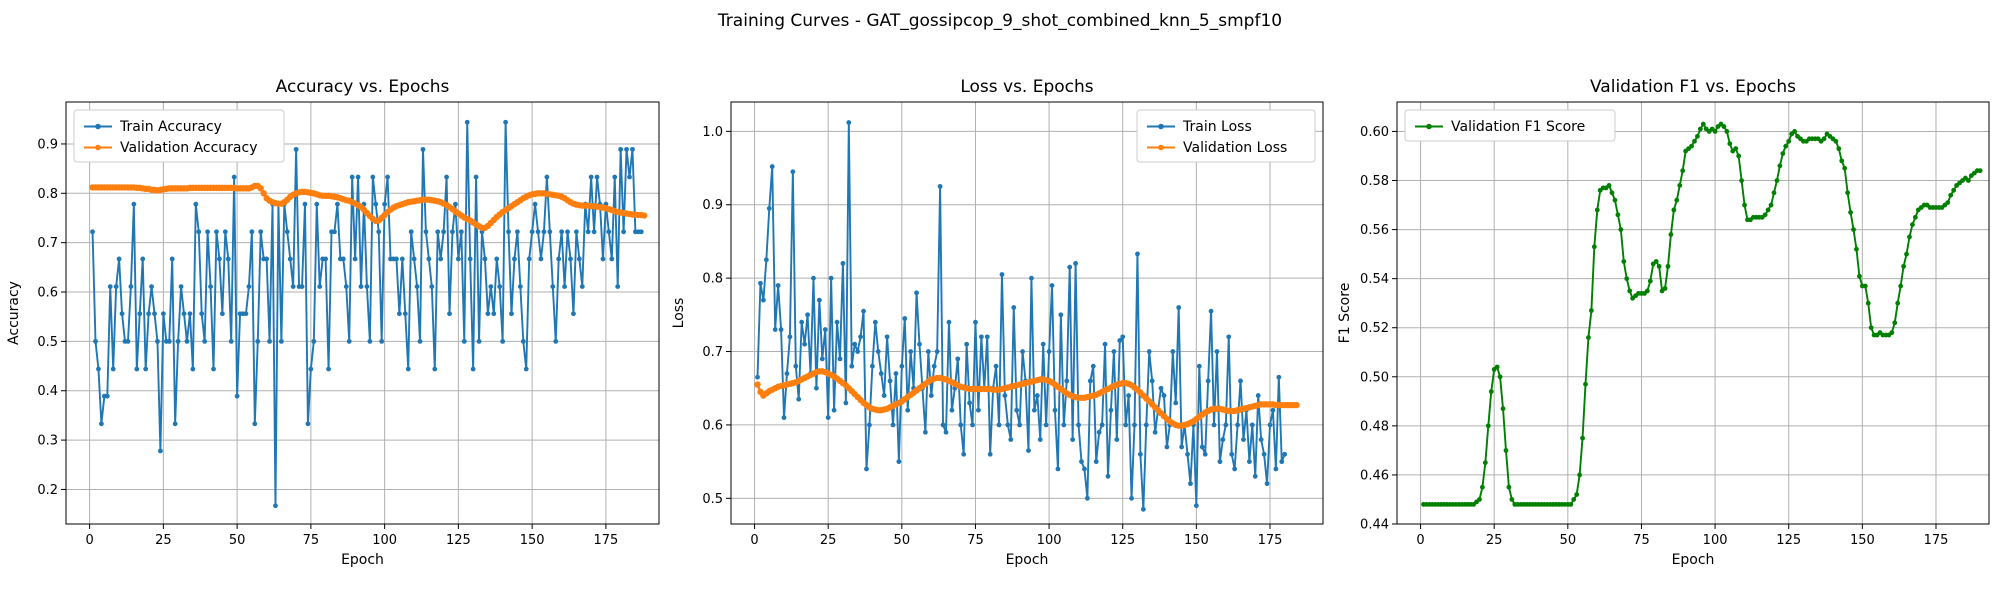 The image size is (2000, 600). Describe the element at coordinates (1217, 127) in the screenshot. I see `legend-label: Train Loss` at that location.